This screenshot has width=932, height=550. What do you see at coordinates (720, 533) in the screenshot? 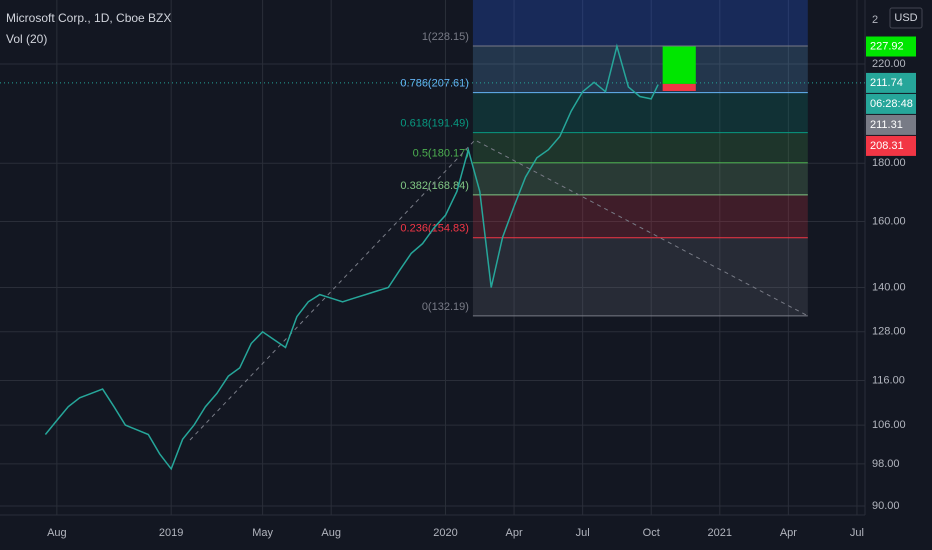
I see `time-tick-label: 2021` at bounding box center [720, 533].